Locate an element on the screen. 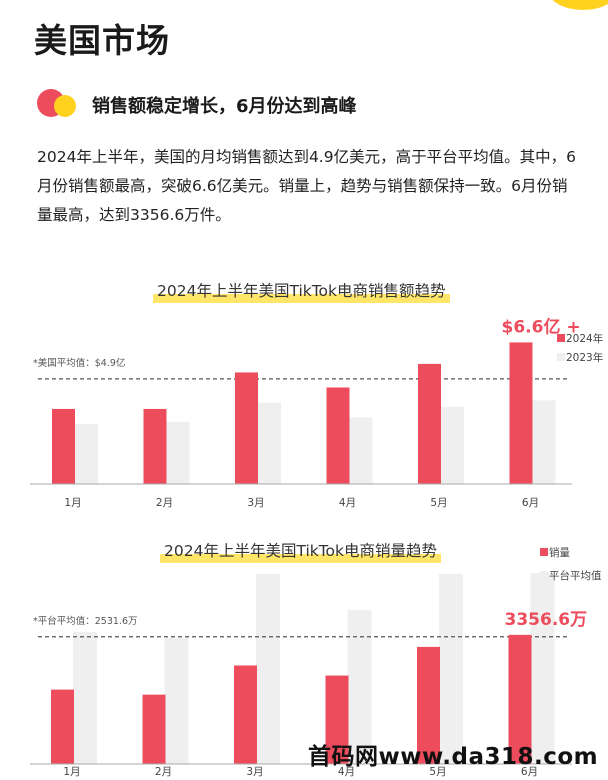 The height and width of the screenshot is (780, 608). chart1-bar-2023年-1月 is located at coordinates (86, 453).